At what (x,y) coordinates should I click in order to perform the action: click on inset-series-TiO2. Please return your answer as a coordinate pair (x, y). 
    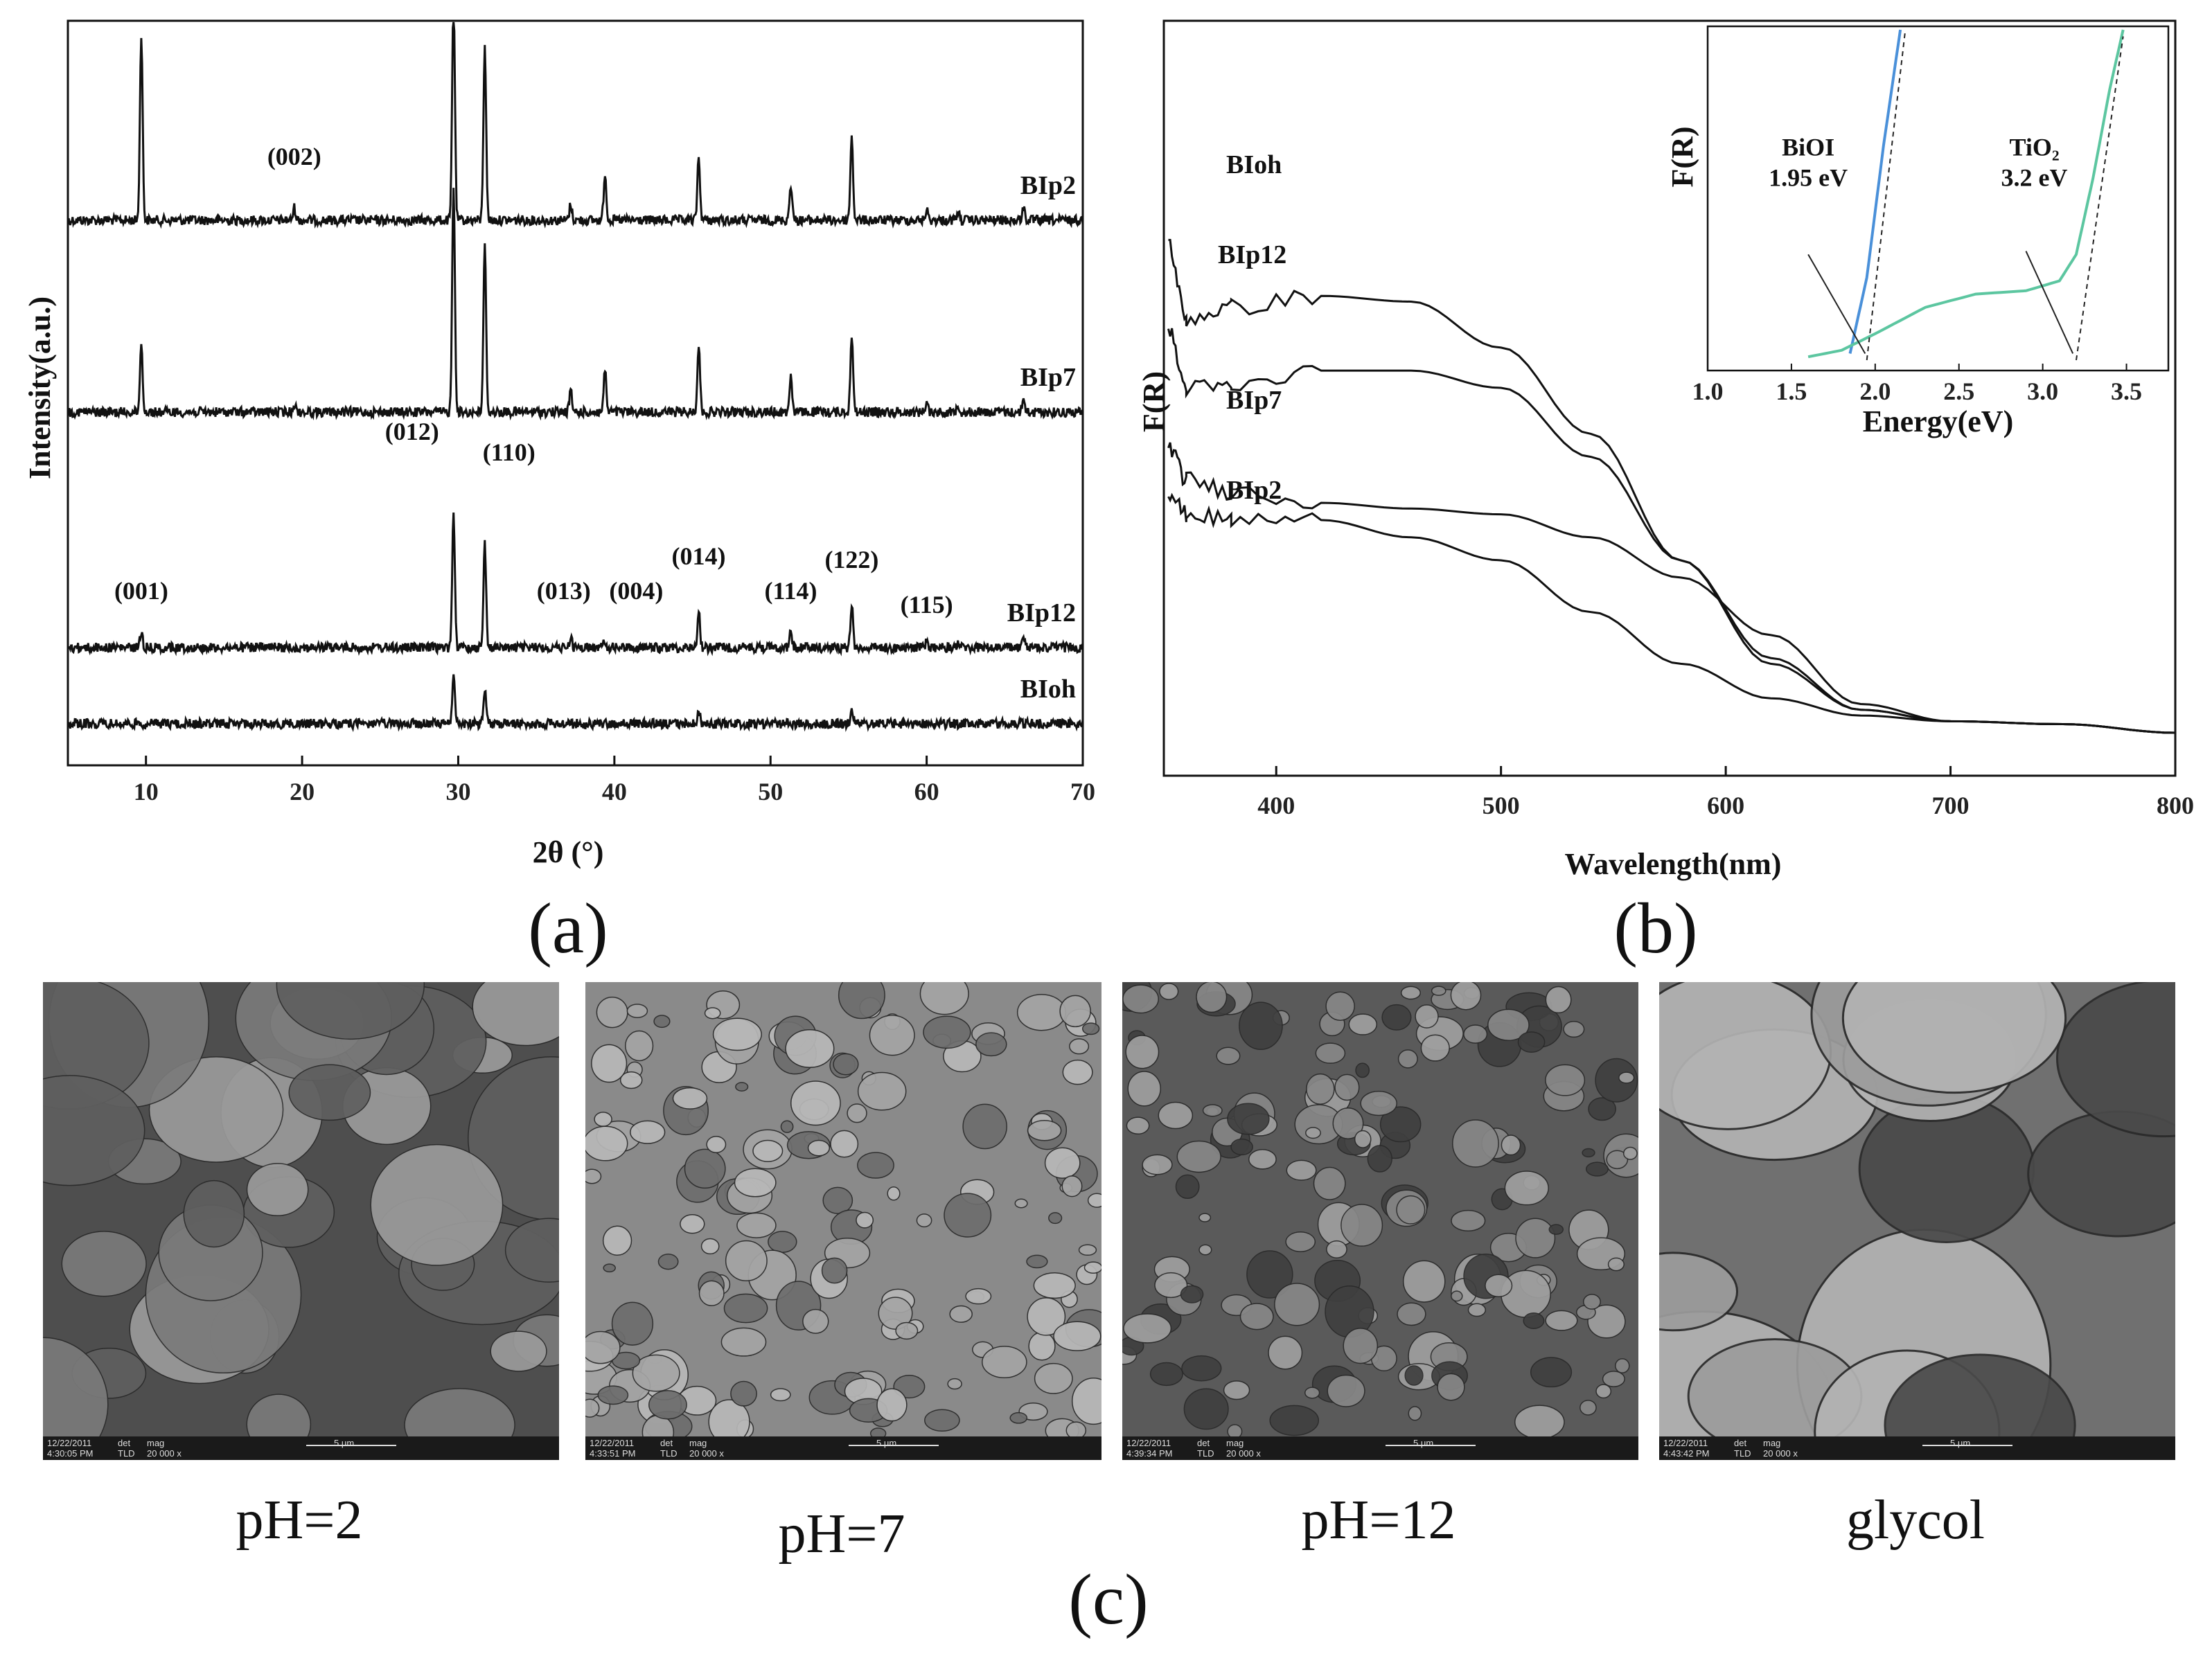
    Looking at the image, I should click on (1966, 194).